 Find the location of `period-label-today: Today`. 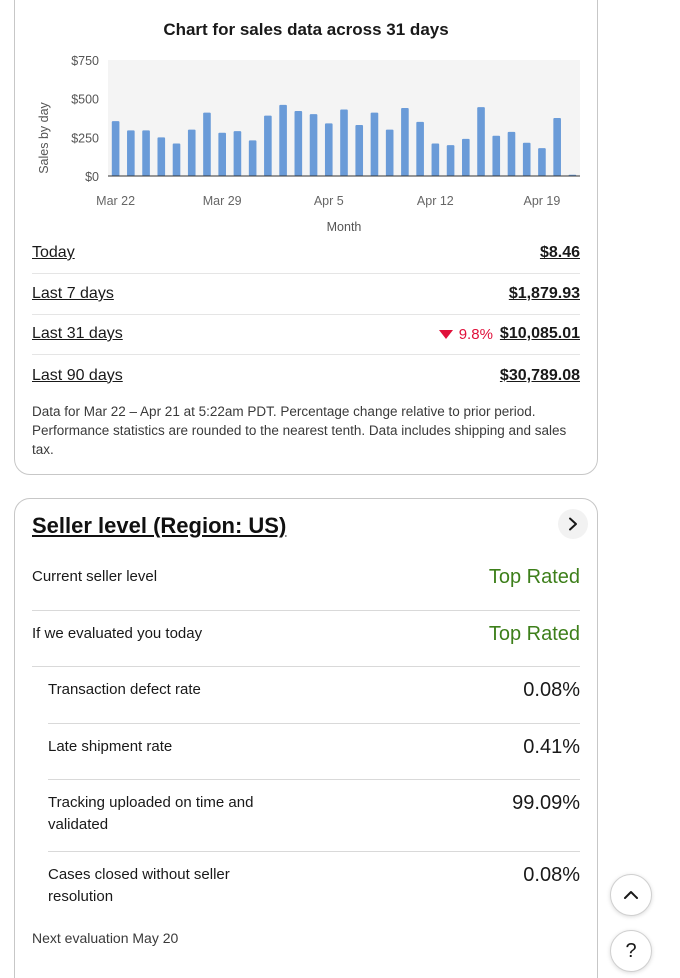

period-label-today: Today is located at coordinates (53, 252).